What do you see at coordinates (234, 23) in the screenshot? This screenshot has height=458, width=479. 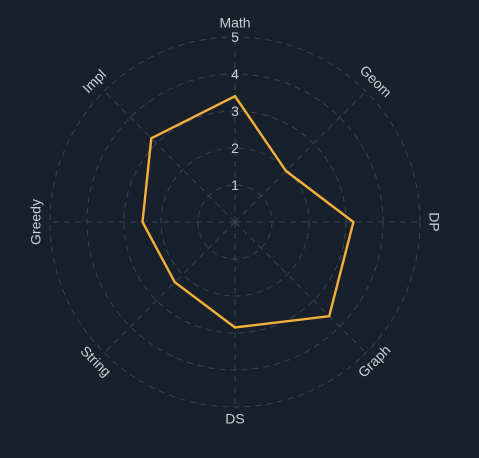 I see `axis-label-math: Math` at bounding box center [234, 23].